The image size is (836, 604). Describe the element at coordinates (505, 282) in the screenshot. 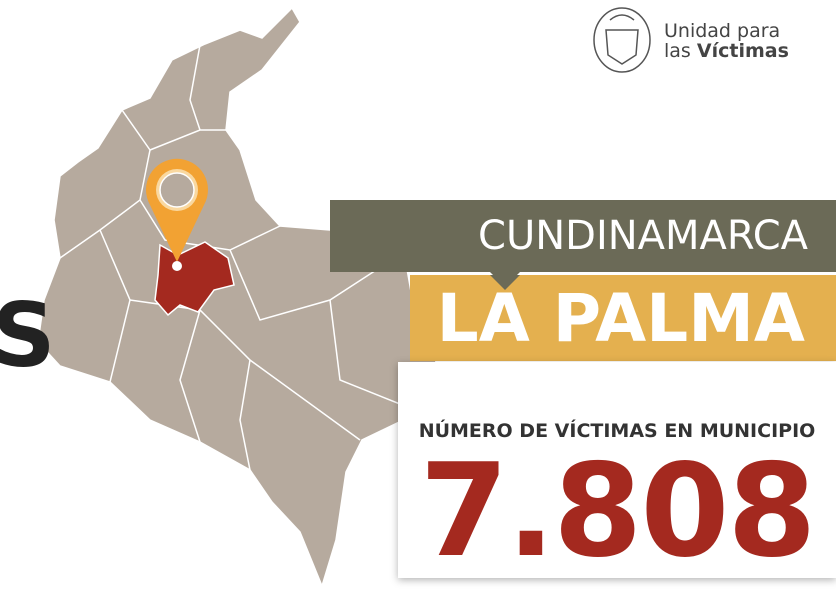

I see `banner-pointer` at that location.